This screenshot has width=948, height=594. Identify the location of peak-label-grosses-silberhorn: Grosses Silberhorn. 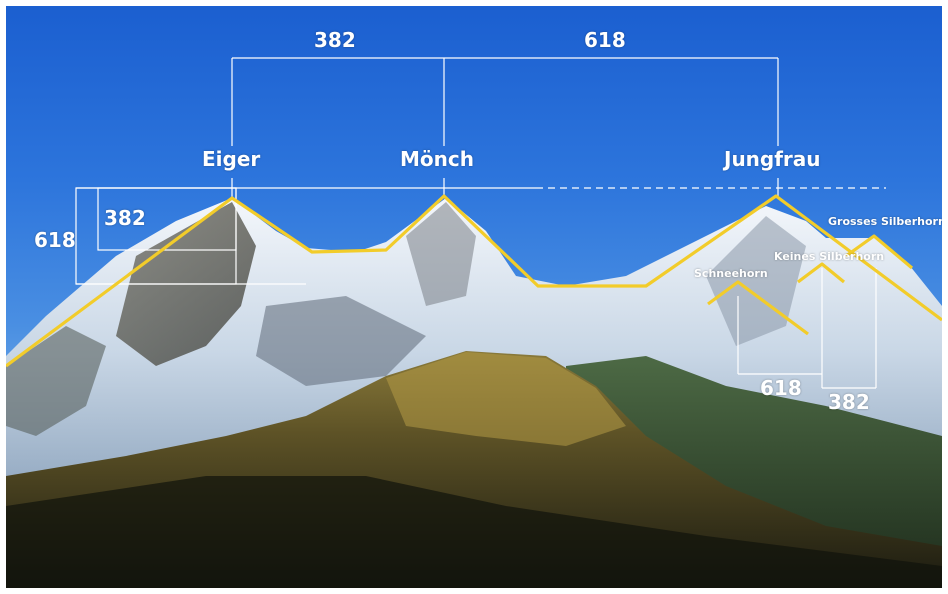
(885, 221).